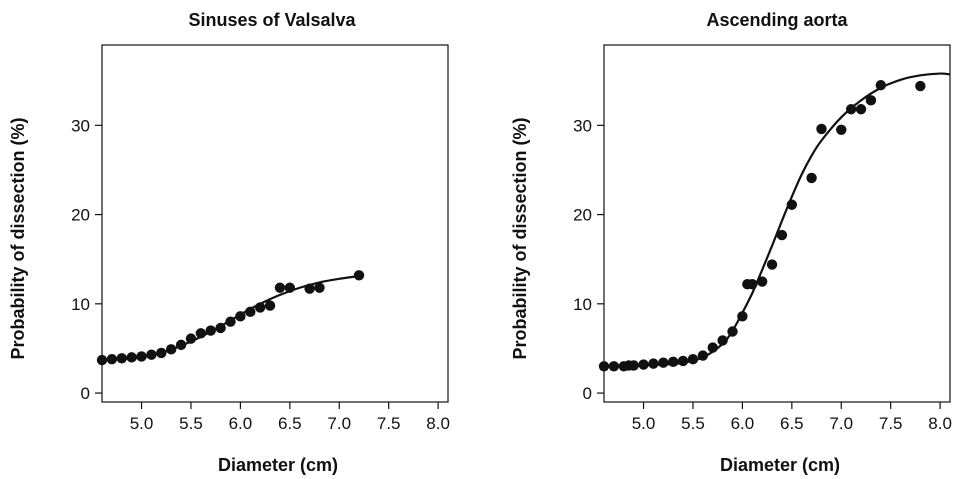 This screenshot has height=479, width=958. I want to click on chart-title: Sinuses of Valsalva, so click(272, 20).